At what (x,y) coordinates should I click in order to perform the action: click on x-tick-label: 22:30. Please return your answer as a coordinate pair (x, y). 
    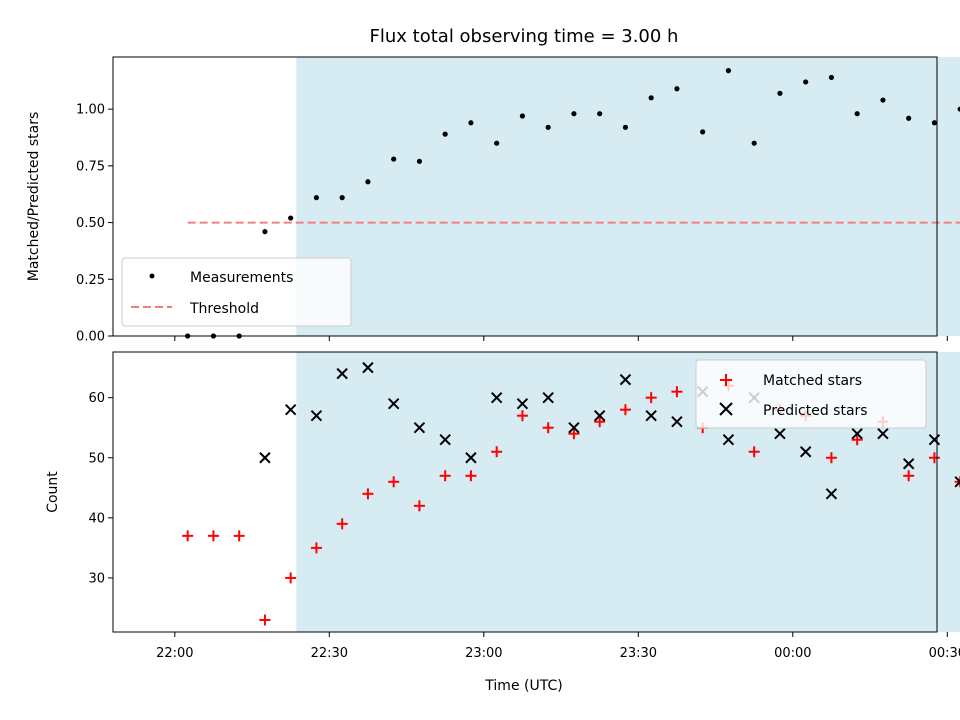
    Looking at the image, I should click on (329, 653).